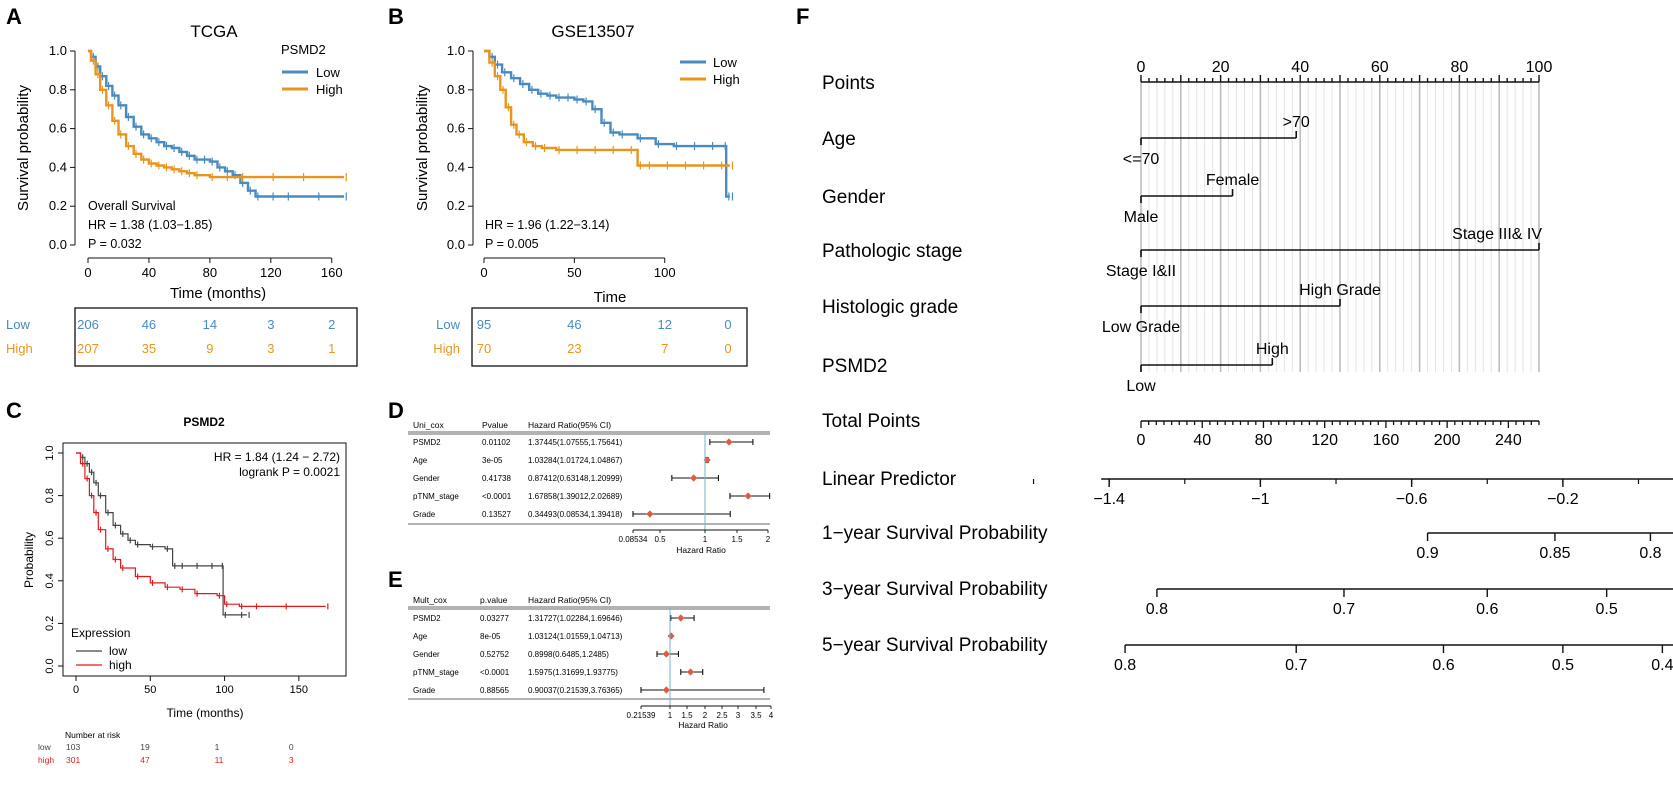  Describe the element at coordinates (216, 114) in the screenshot. I see `panel-a-curve-high` at that location.